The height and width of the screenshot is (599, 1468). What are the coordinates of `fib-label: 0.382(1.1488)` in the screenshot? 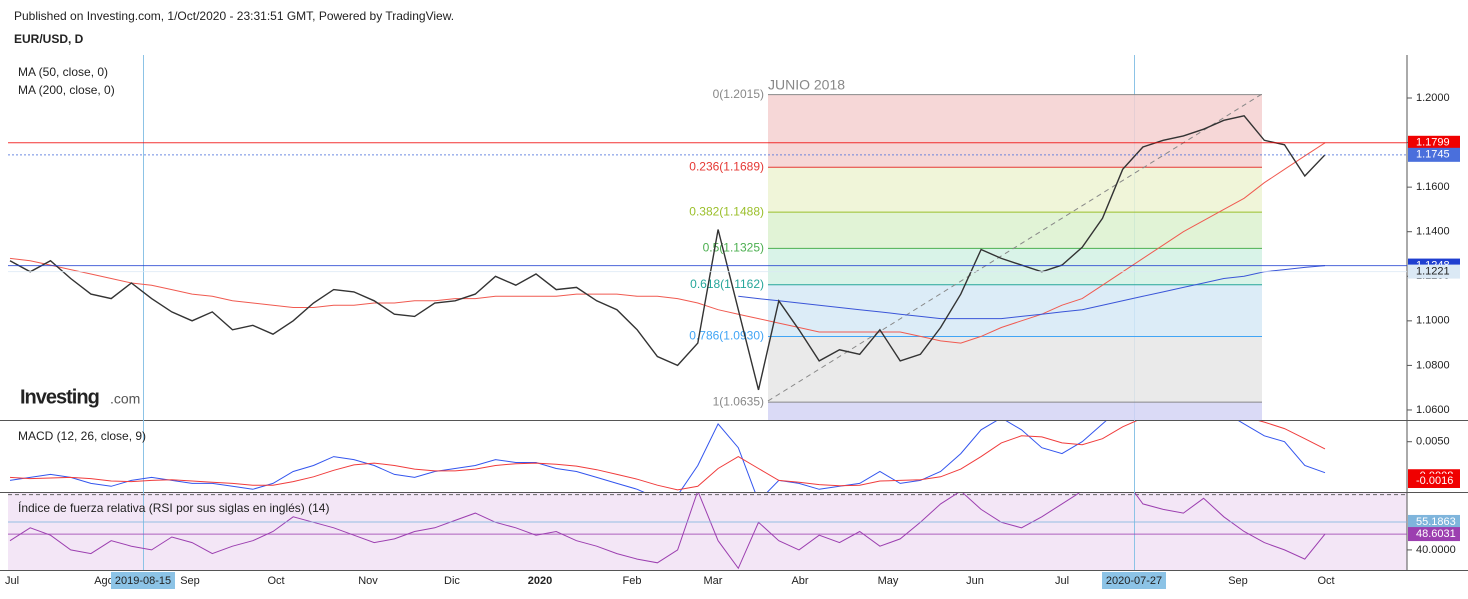 It's located at (726, 211).